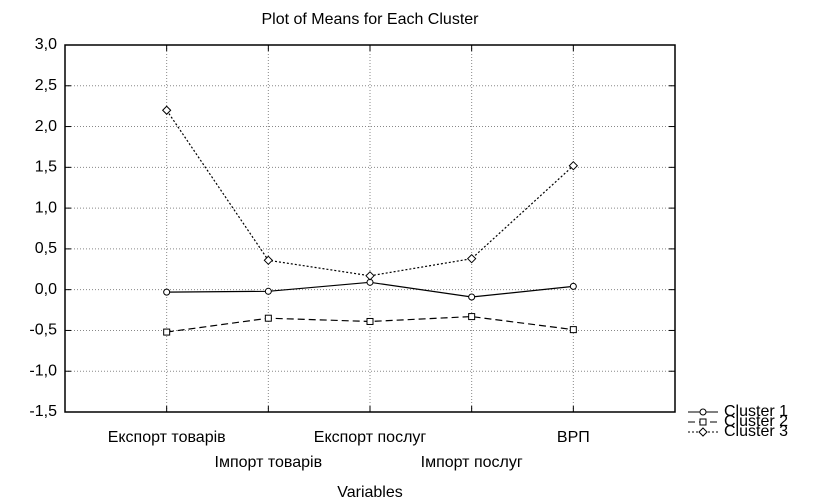 Image resolution: width=821 pixels, height=503 pixels. Describe the element at coordinates (370, 437) in the screenshot. I see `x-tick-label: Експорт послуг` at that location.